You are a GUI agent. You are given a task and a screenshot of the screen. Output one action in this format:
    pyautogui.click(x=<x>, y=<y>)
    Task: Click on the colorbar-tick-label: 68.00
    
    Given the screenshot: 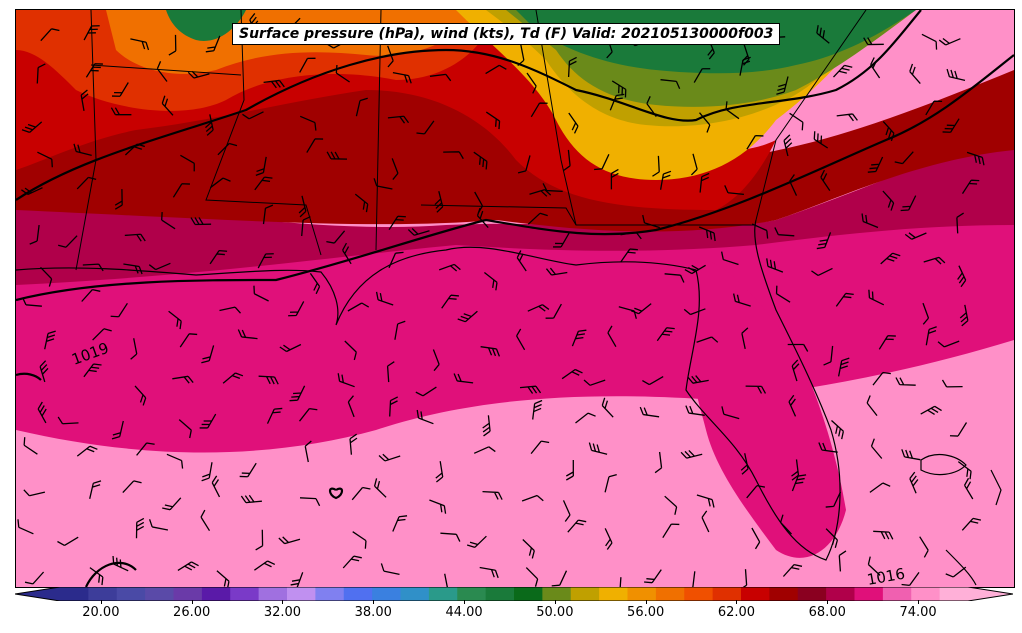 What is the action you would take?
    pyautogui.click(x=827, y=612)
    